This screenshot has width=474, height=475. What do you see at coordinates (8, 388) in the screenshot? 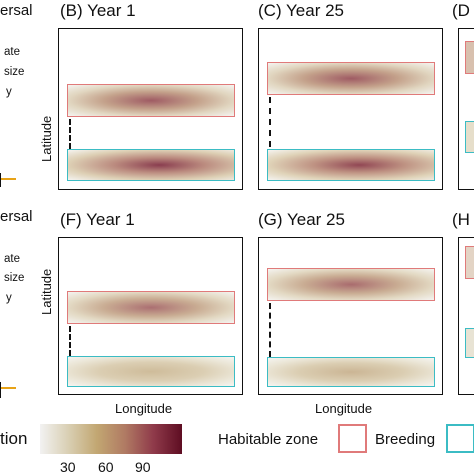
I see `left-orange-line-bottom` at bounding box center [8, 388].